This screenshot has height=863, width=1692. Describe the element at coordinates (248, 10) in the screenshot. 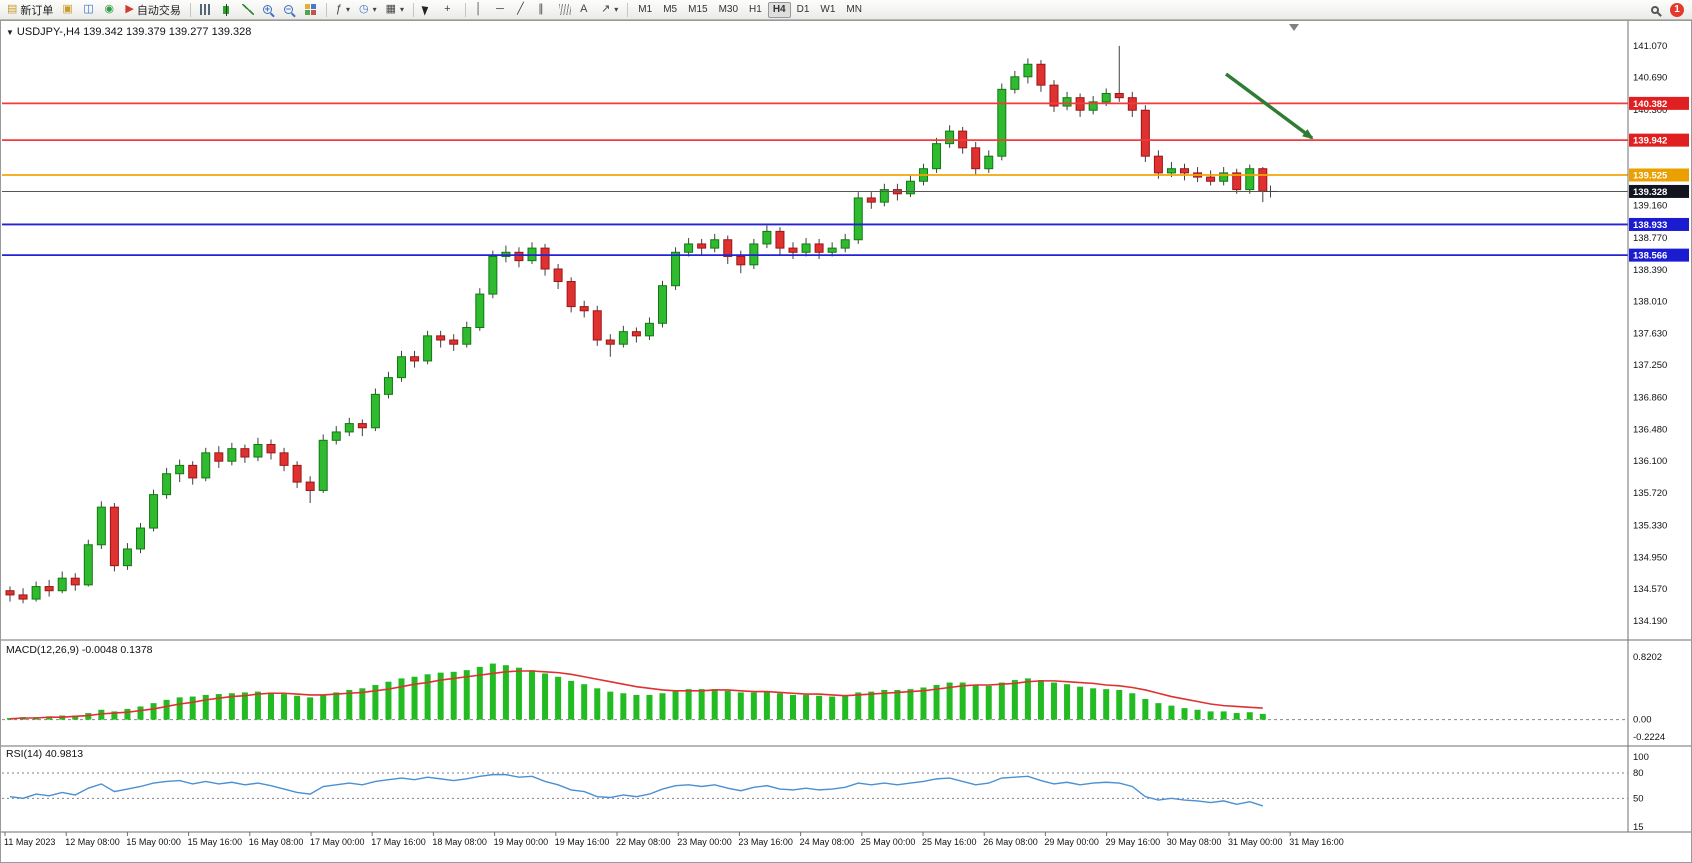

I see `line-chart-button` at that location.